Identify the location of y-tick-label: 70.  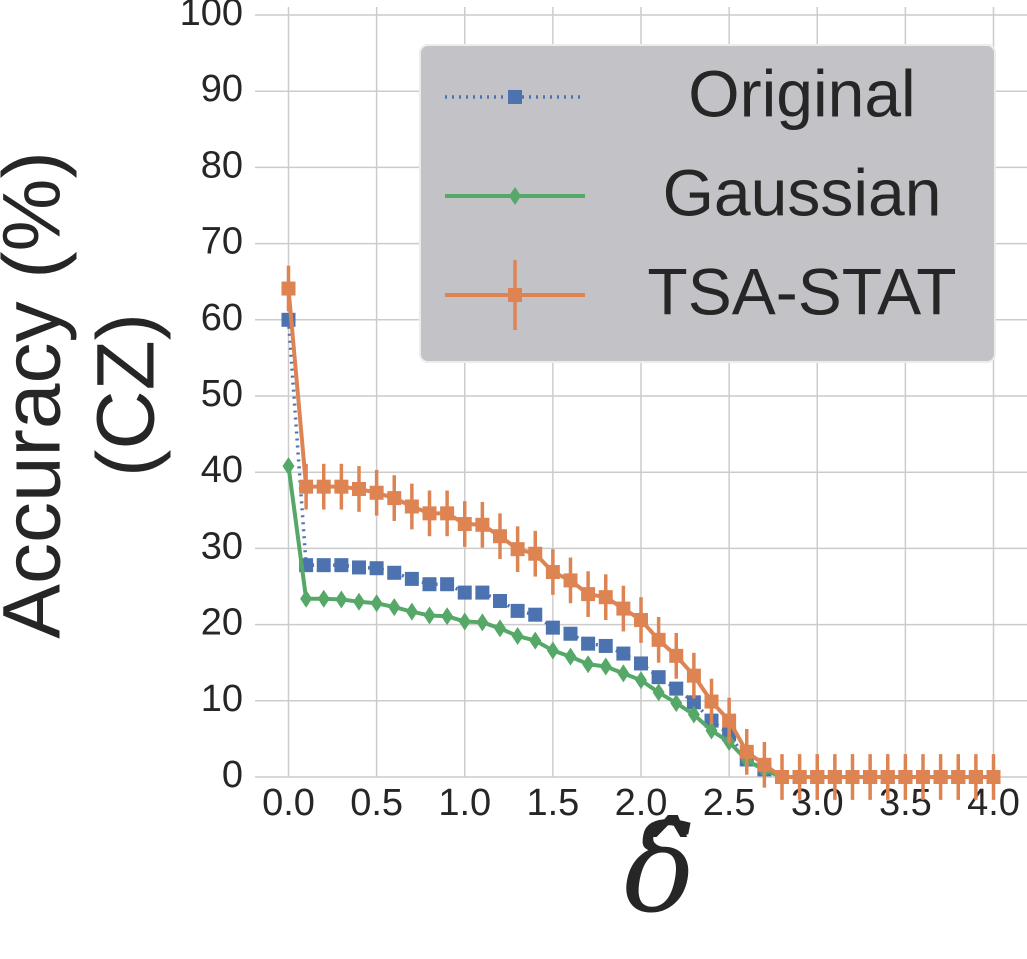
(222, 242).